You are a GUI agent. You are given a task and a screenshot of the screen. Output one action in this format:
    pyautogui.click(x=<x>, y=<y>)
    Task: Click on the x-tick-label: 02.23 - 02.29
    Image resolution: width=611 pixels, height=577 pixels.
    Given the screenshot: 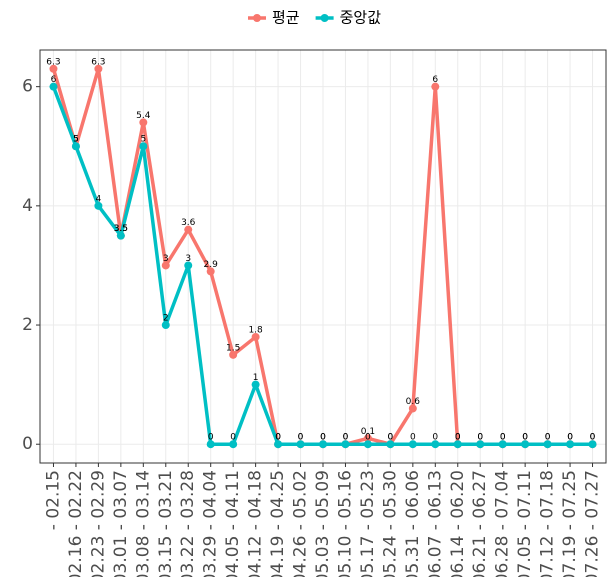 What is the action you would take?
    pyautogui.click(x=98, y=523)
    